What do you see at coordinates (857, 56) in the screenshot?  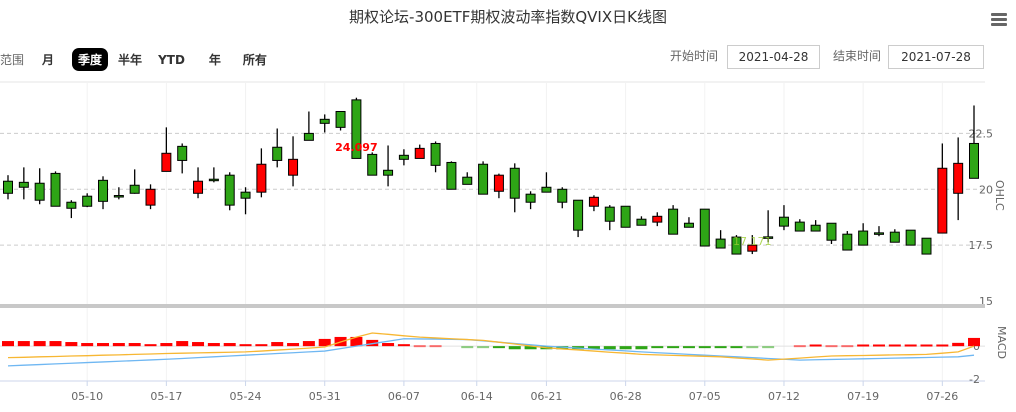 I see `end-date-label: 结束时间` at bounding box center [857, 56].